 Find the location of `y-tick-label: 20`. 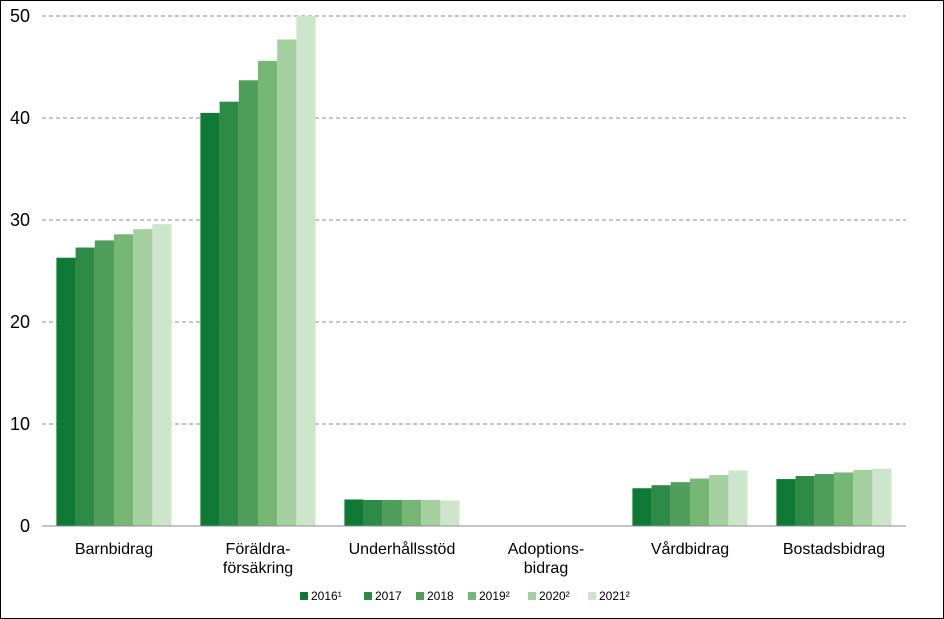

y-tick-label: 20 is located at coordinates (20, 322).